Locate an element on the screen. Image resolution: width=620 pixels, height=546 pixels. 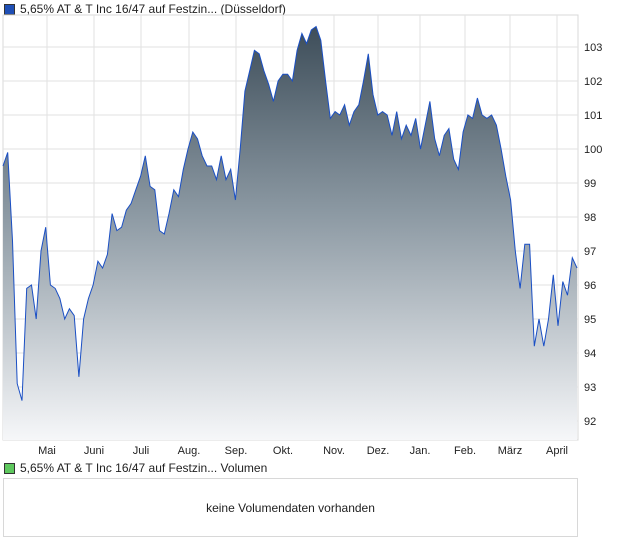
volume-panel: keine Volumendaten vorhanden is located at coordinates (290, 507).